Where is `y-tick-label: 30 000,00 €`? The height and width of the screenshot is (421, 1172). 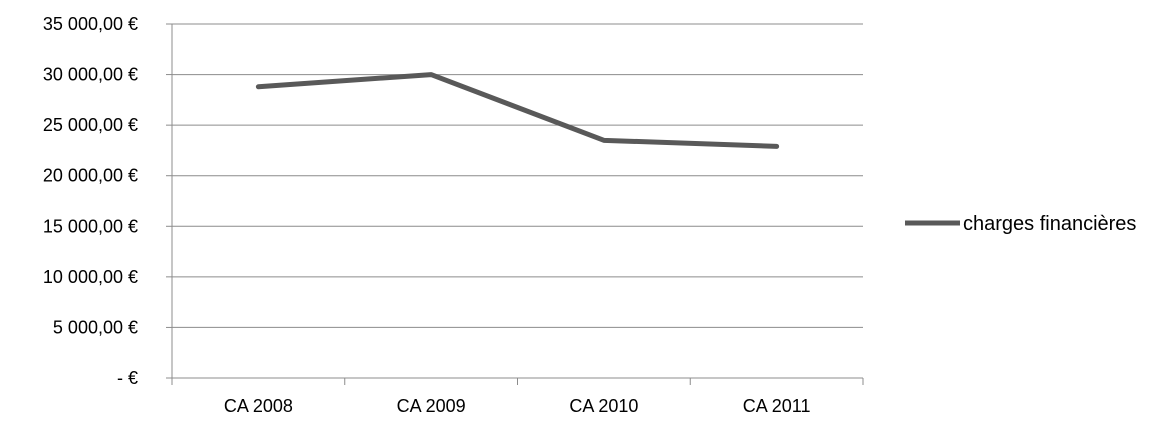 y-tick-label: 30 000,00 € is located at coordinates (90, 75).